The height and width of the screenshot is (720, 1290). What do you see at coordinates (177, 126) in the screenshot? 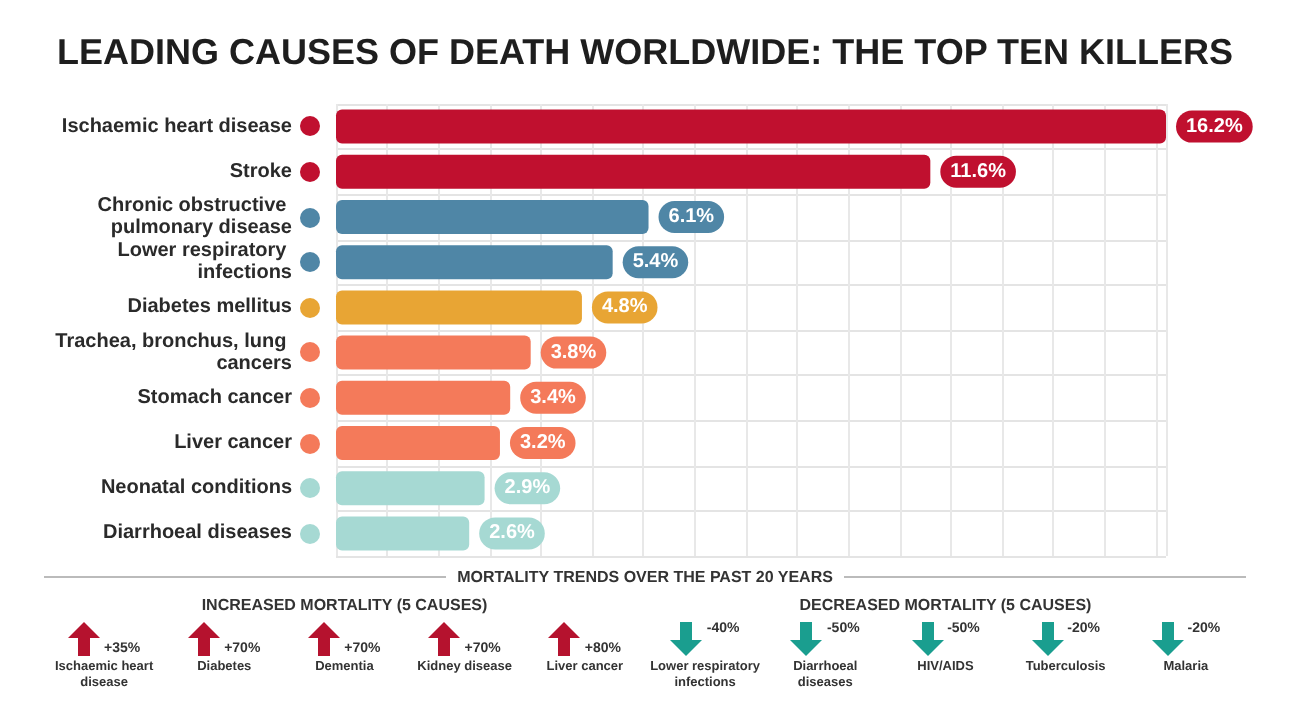
I see `y-tick-label: Ischaemic heart disease` at bounding box center [177, 126].